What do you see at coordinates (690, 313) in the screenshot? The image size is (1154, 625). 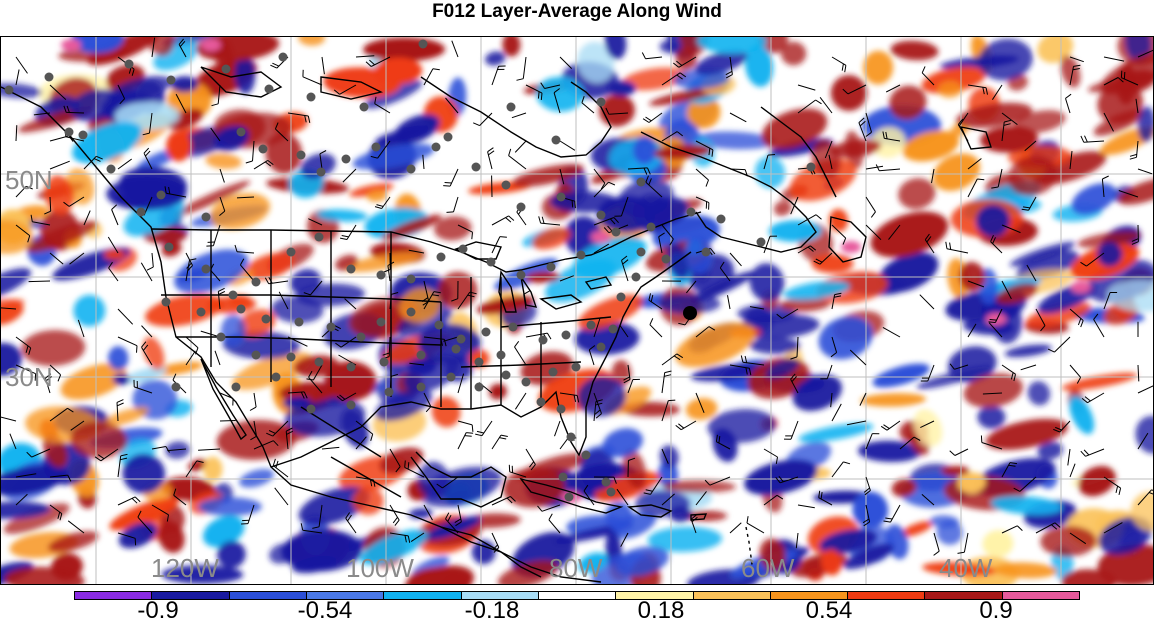 I see `highlight-station-marker` at bounding box center [690, 313].